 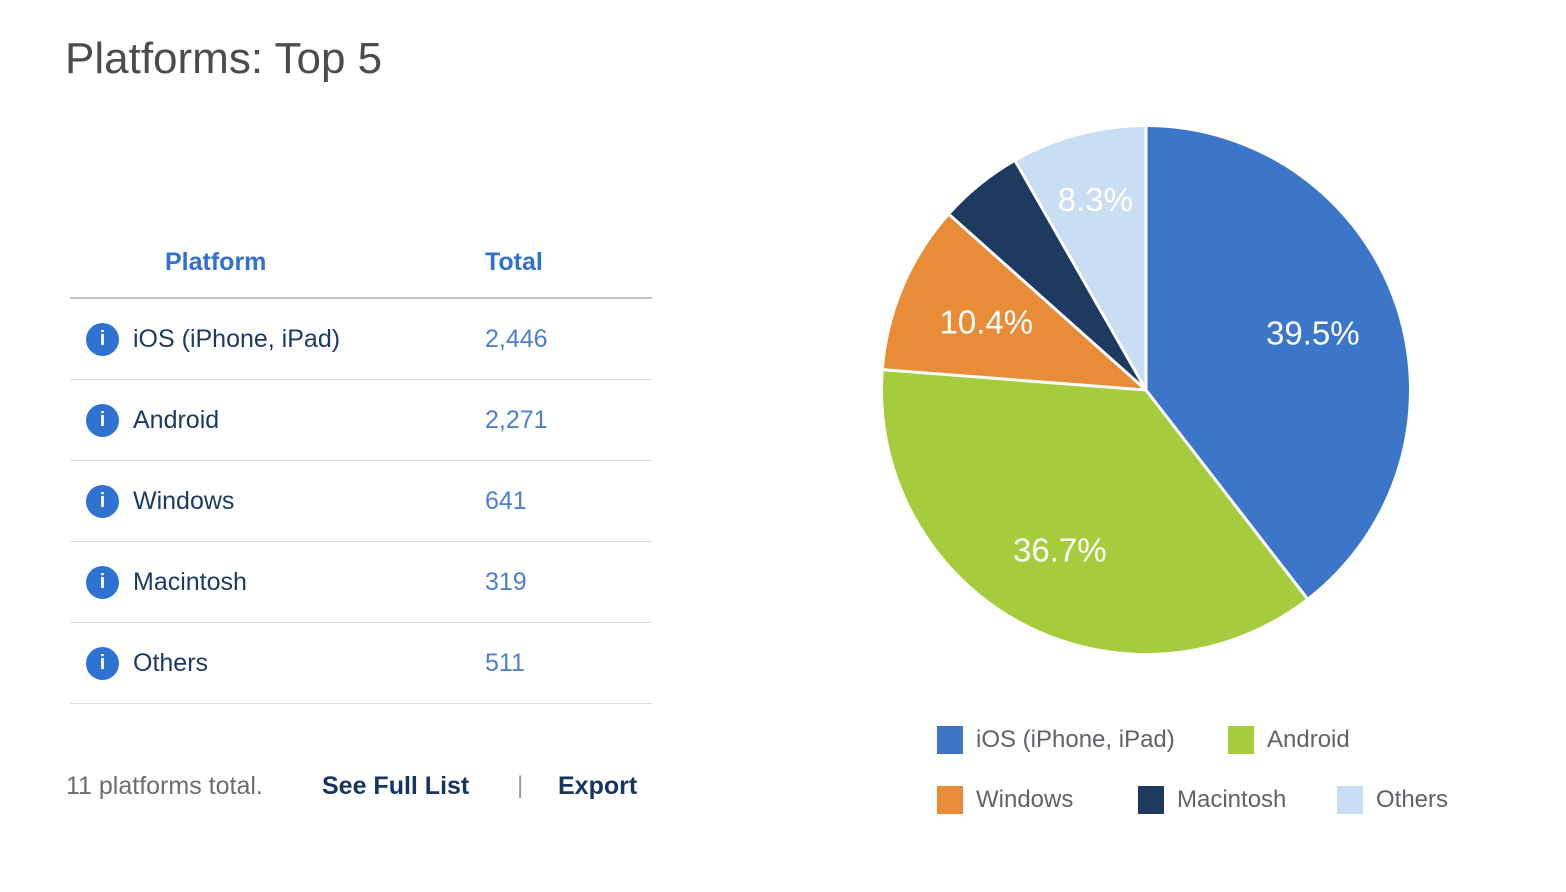 What do you see at coordinates (1094, 511) in the screenshot?
I see `pie-slice-android` at bounding box center [1094, 511].